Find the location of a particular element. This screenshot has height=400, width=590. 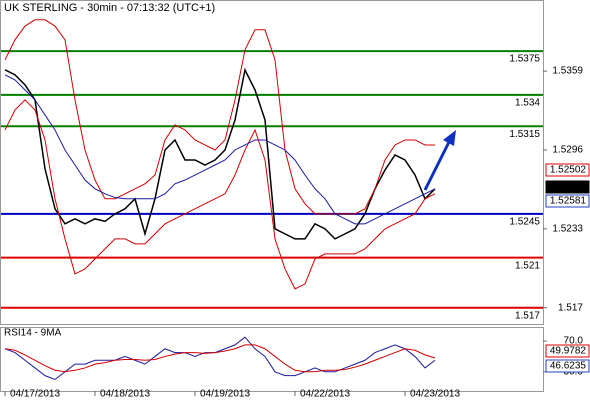

level-label: 1.534 is located at coordinates (527, 103).